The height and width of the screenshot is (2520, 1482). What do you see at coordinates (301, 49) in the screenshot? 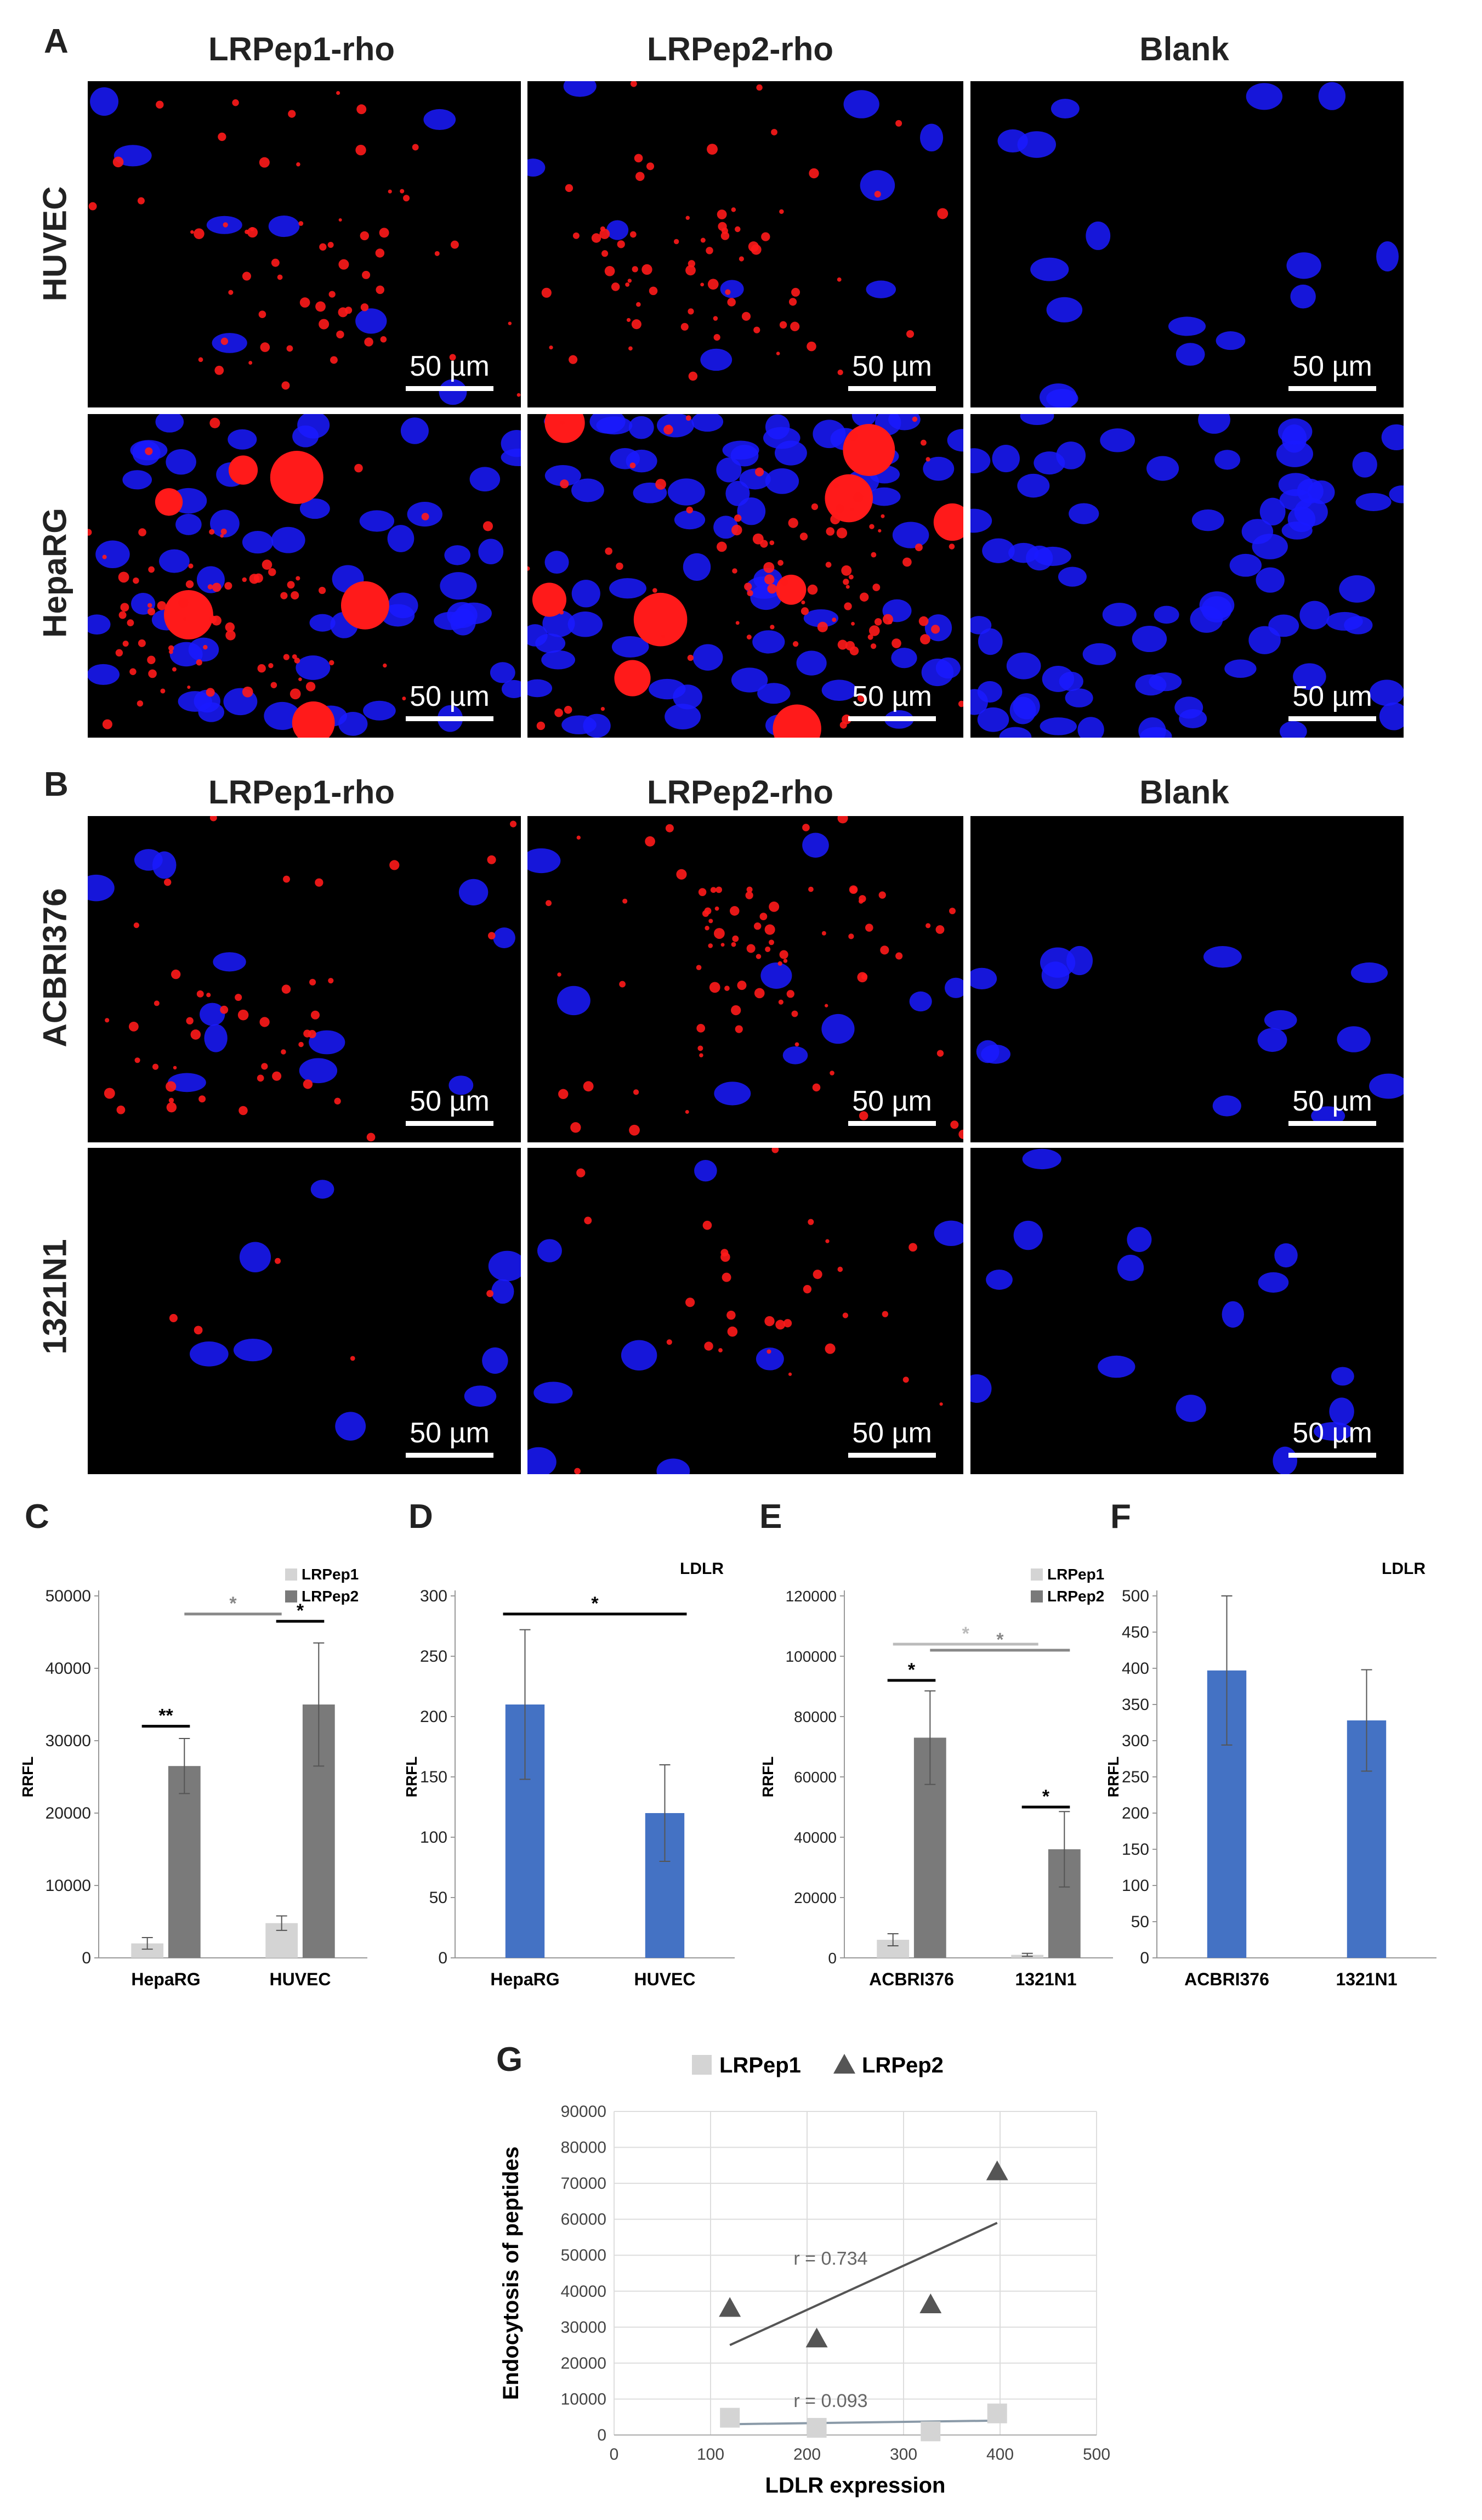
I see `col-title-a-1: LRPep1-rho` at bounding box center [301, 49].